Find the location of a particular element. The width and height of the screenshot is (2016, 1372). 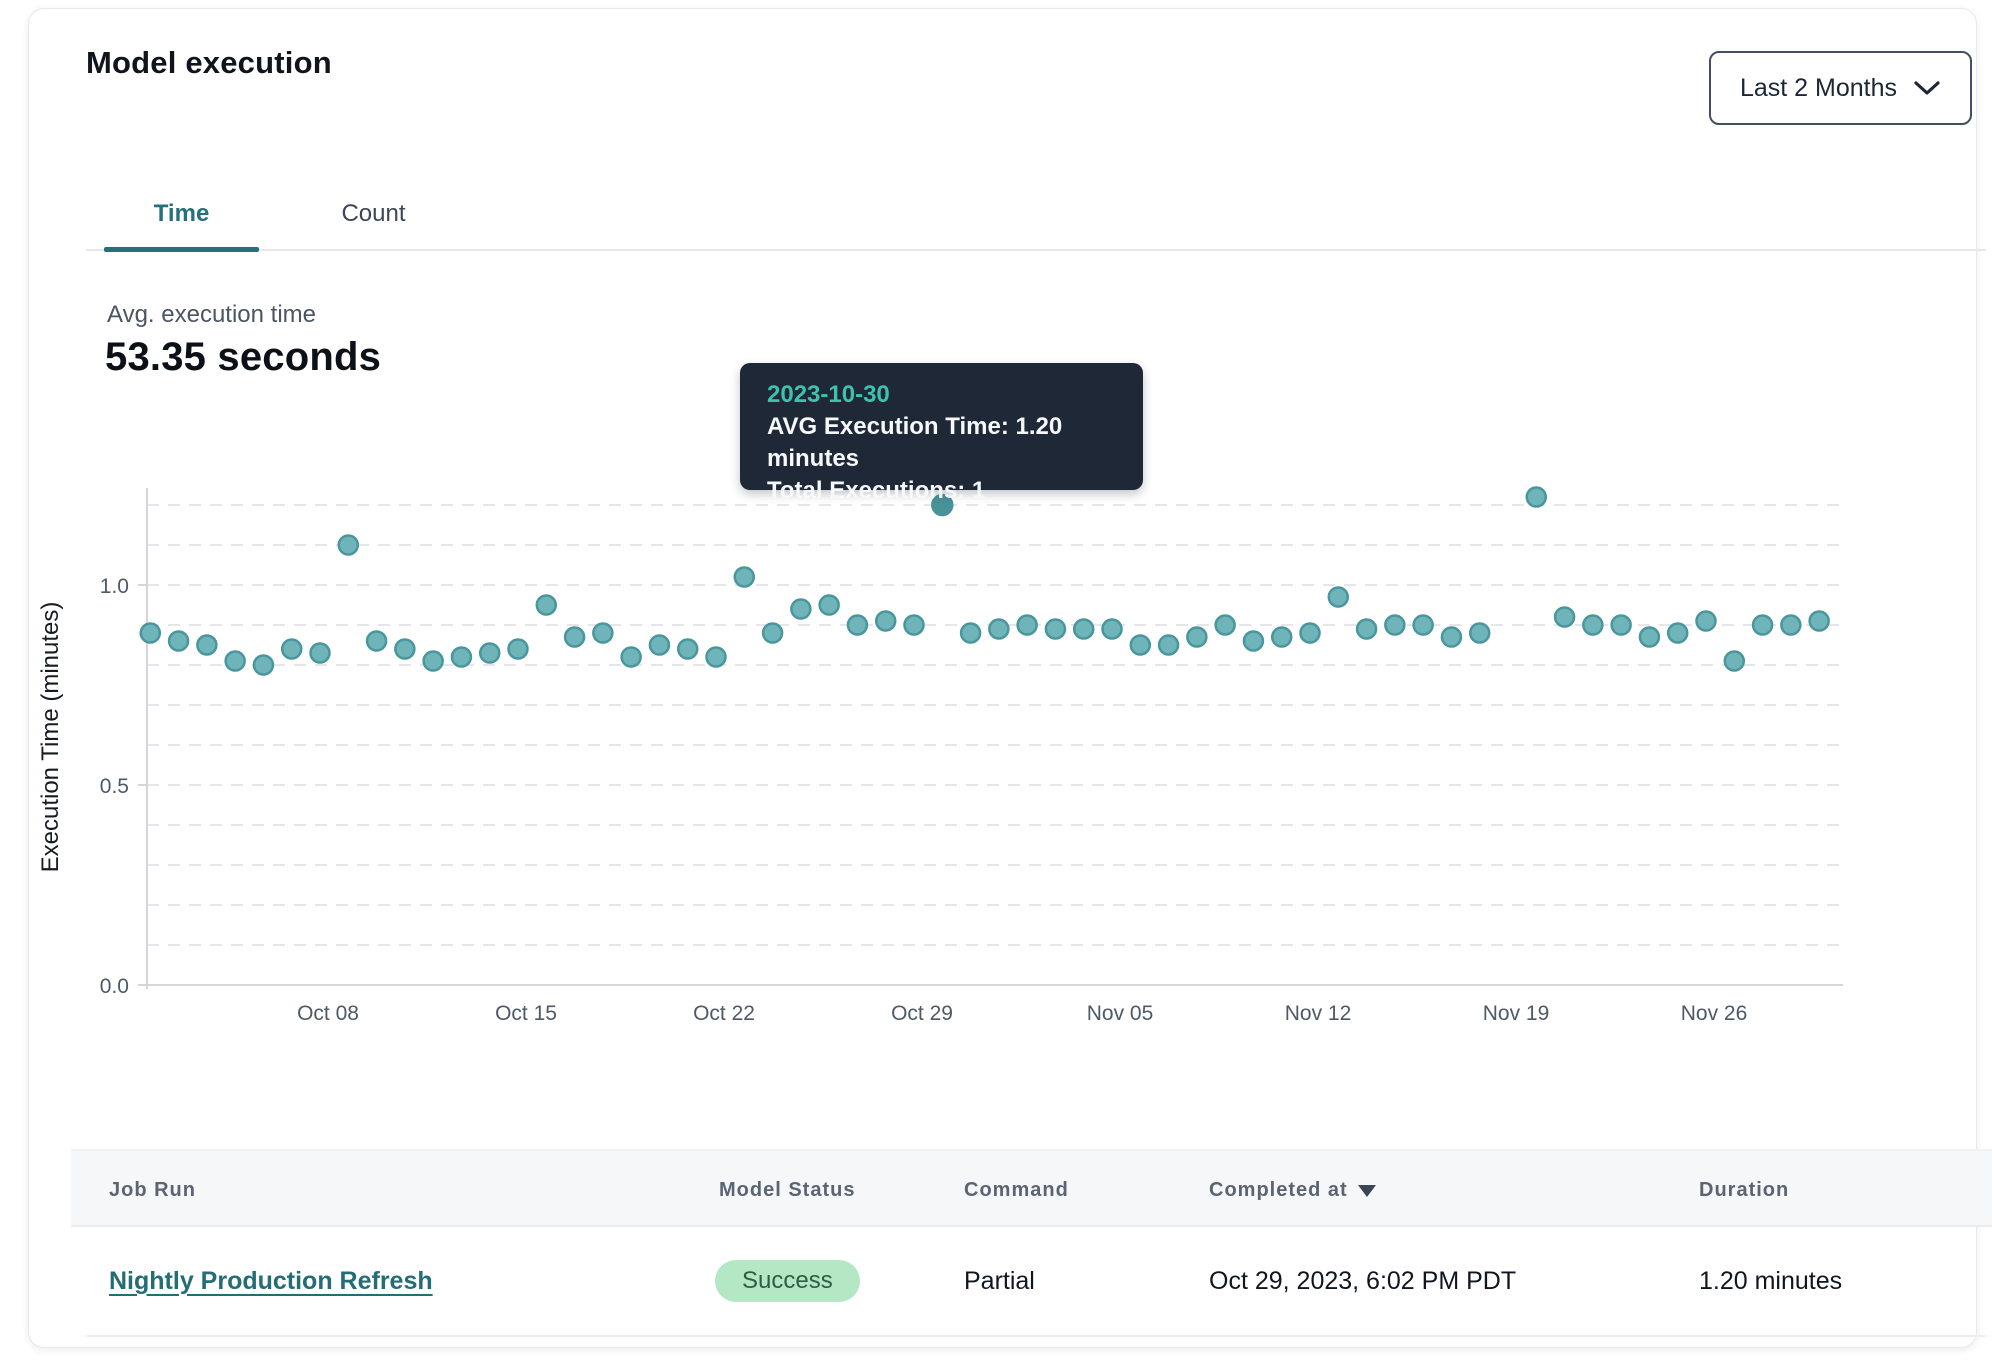

cell-model-status: Success is located at coordinates (787, 1281).